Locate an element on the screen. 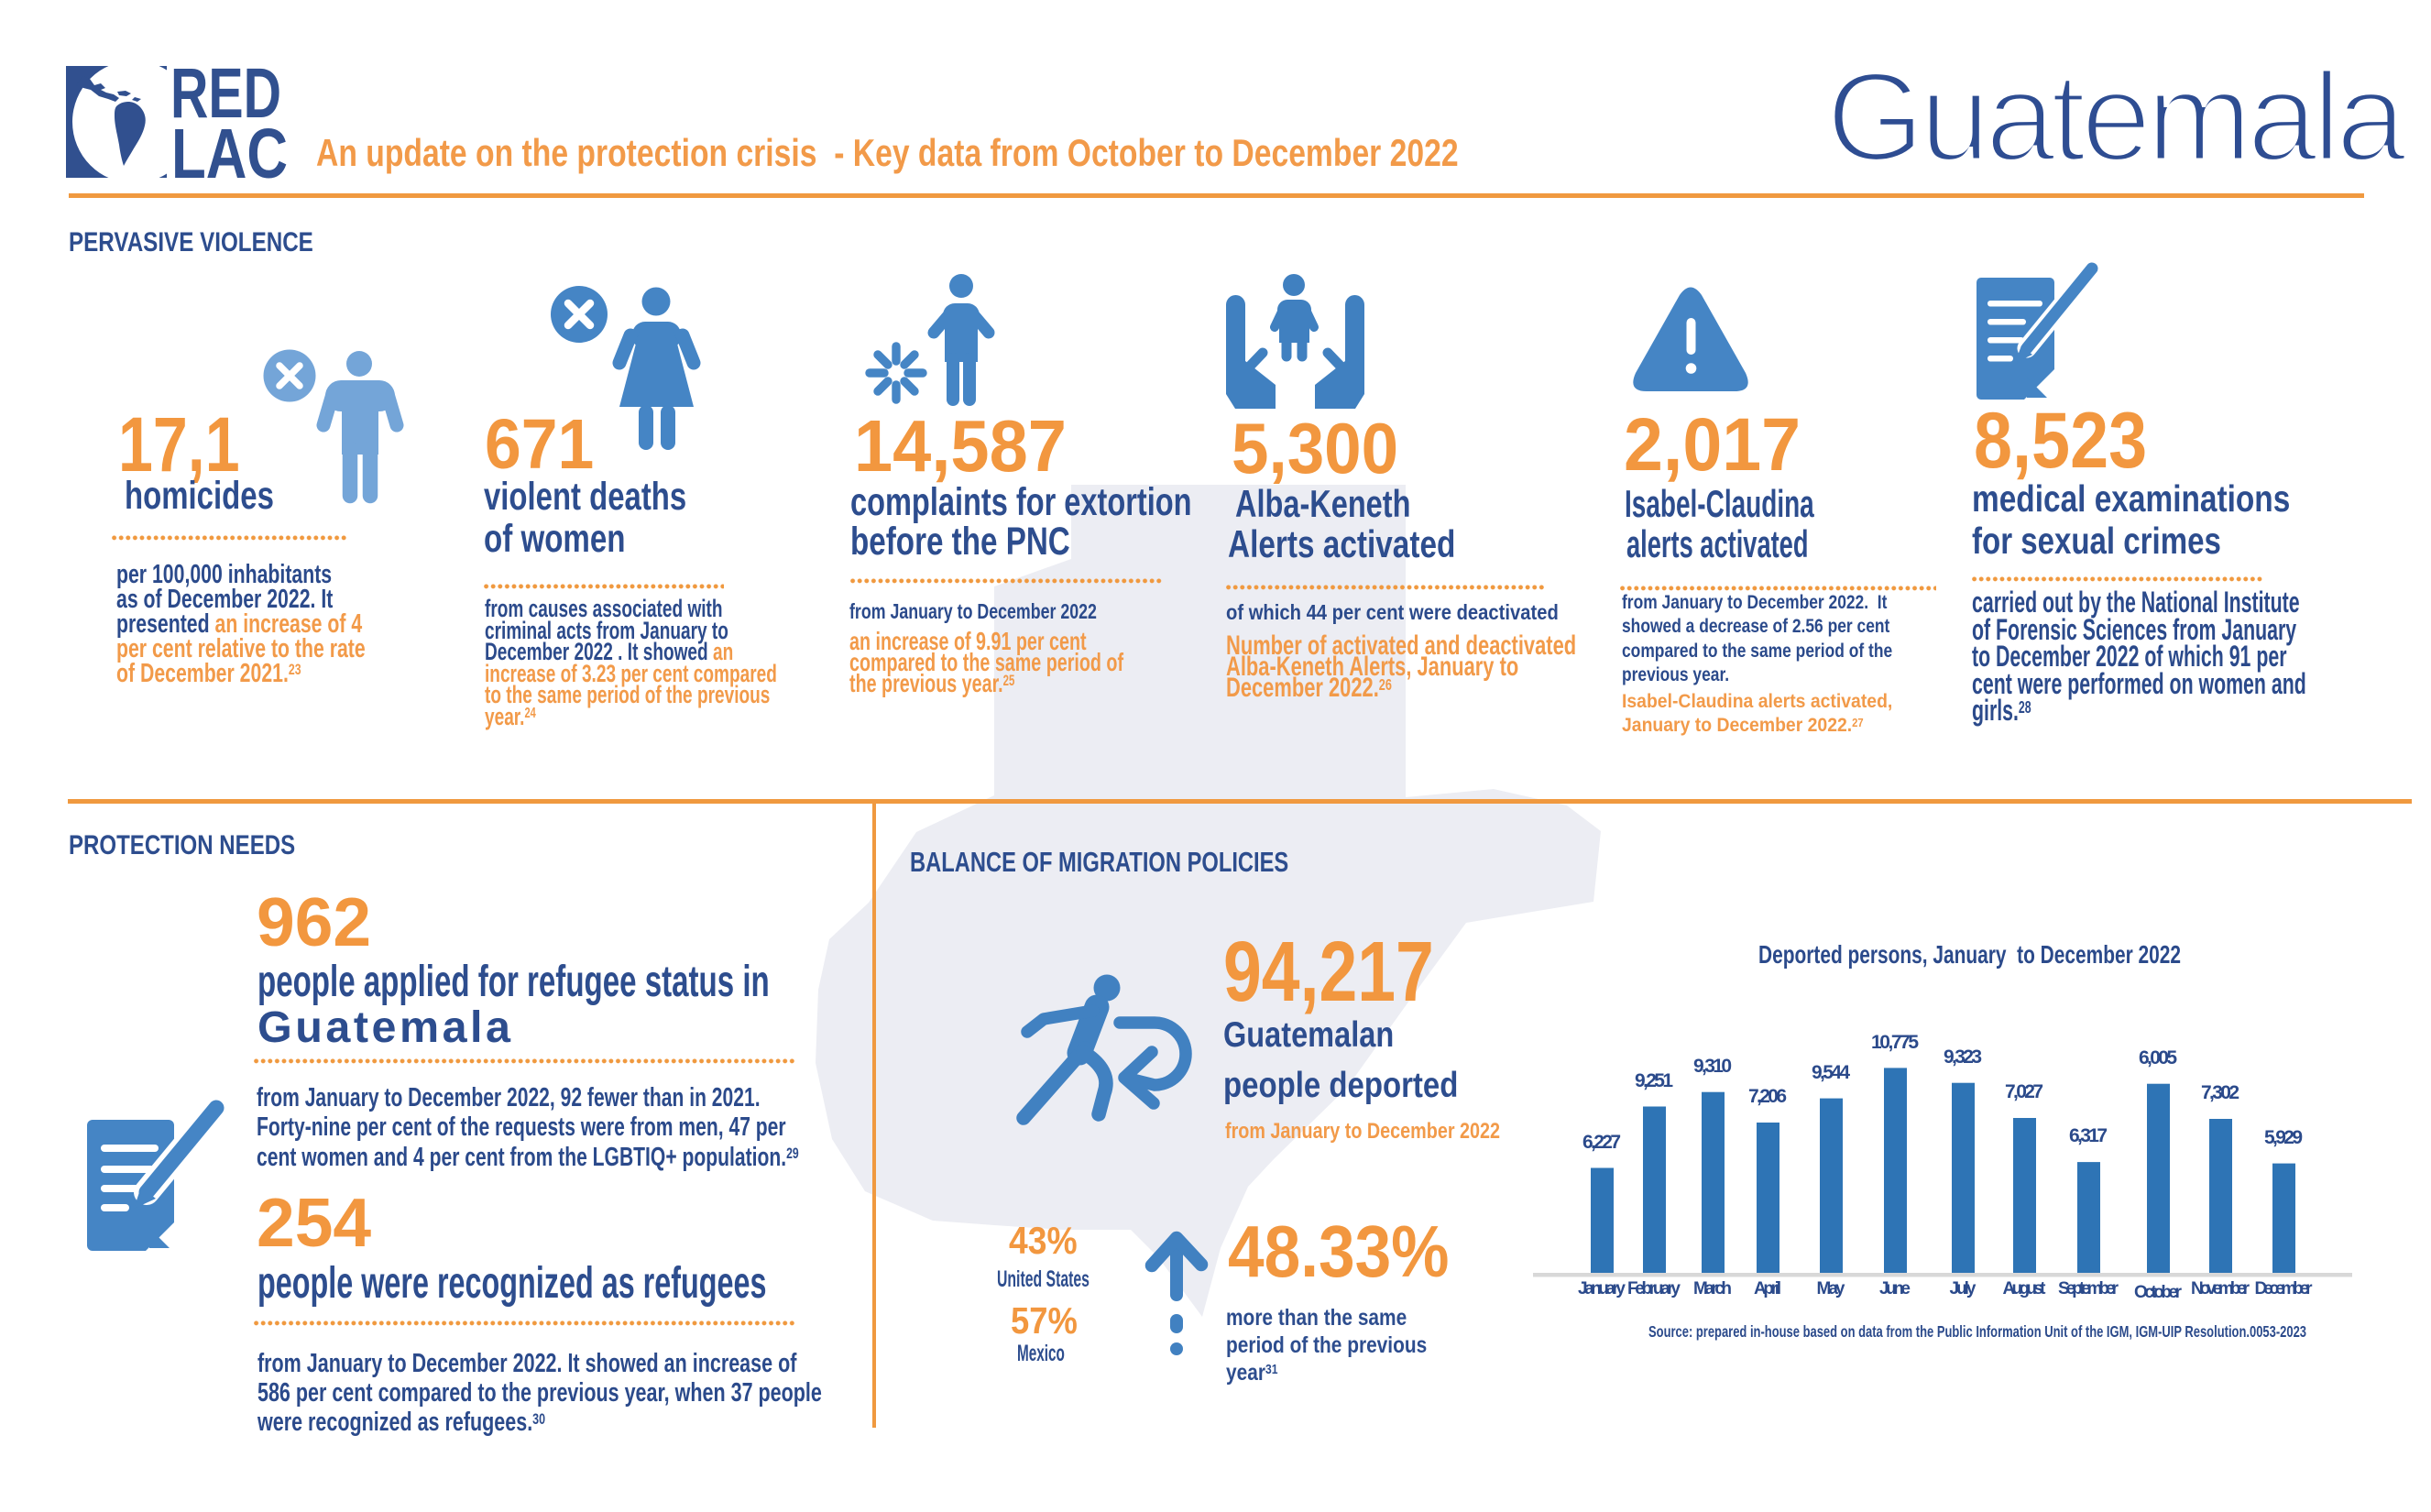 Image resolution: width=2431 pixels, height=1512 pixels. svg-text: July is located at coordinates (1963, 1288).